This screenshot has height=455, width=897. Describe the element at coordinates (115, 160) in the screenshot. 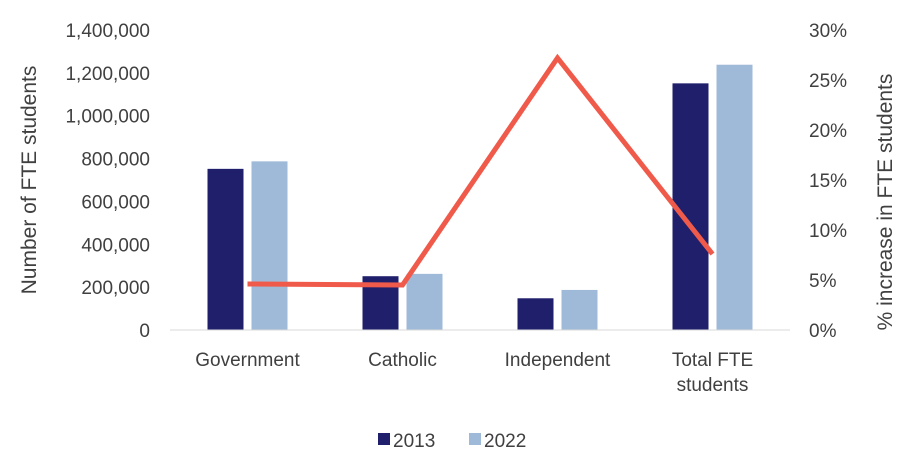

I see `y-tick-label: 800,000` at that location.